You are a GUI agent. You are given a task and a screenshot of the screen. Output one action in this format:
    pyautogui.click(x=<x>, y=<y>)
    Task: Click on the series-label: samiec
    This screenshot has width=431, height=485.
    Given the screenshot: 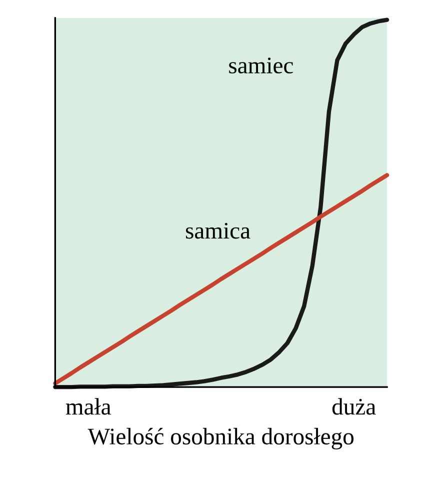 What is the action you would take?
    pyautogui.click(x=261, y=66)
    